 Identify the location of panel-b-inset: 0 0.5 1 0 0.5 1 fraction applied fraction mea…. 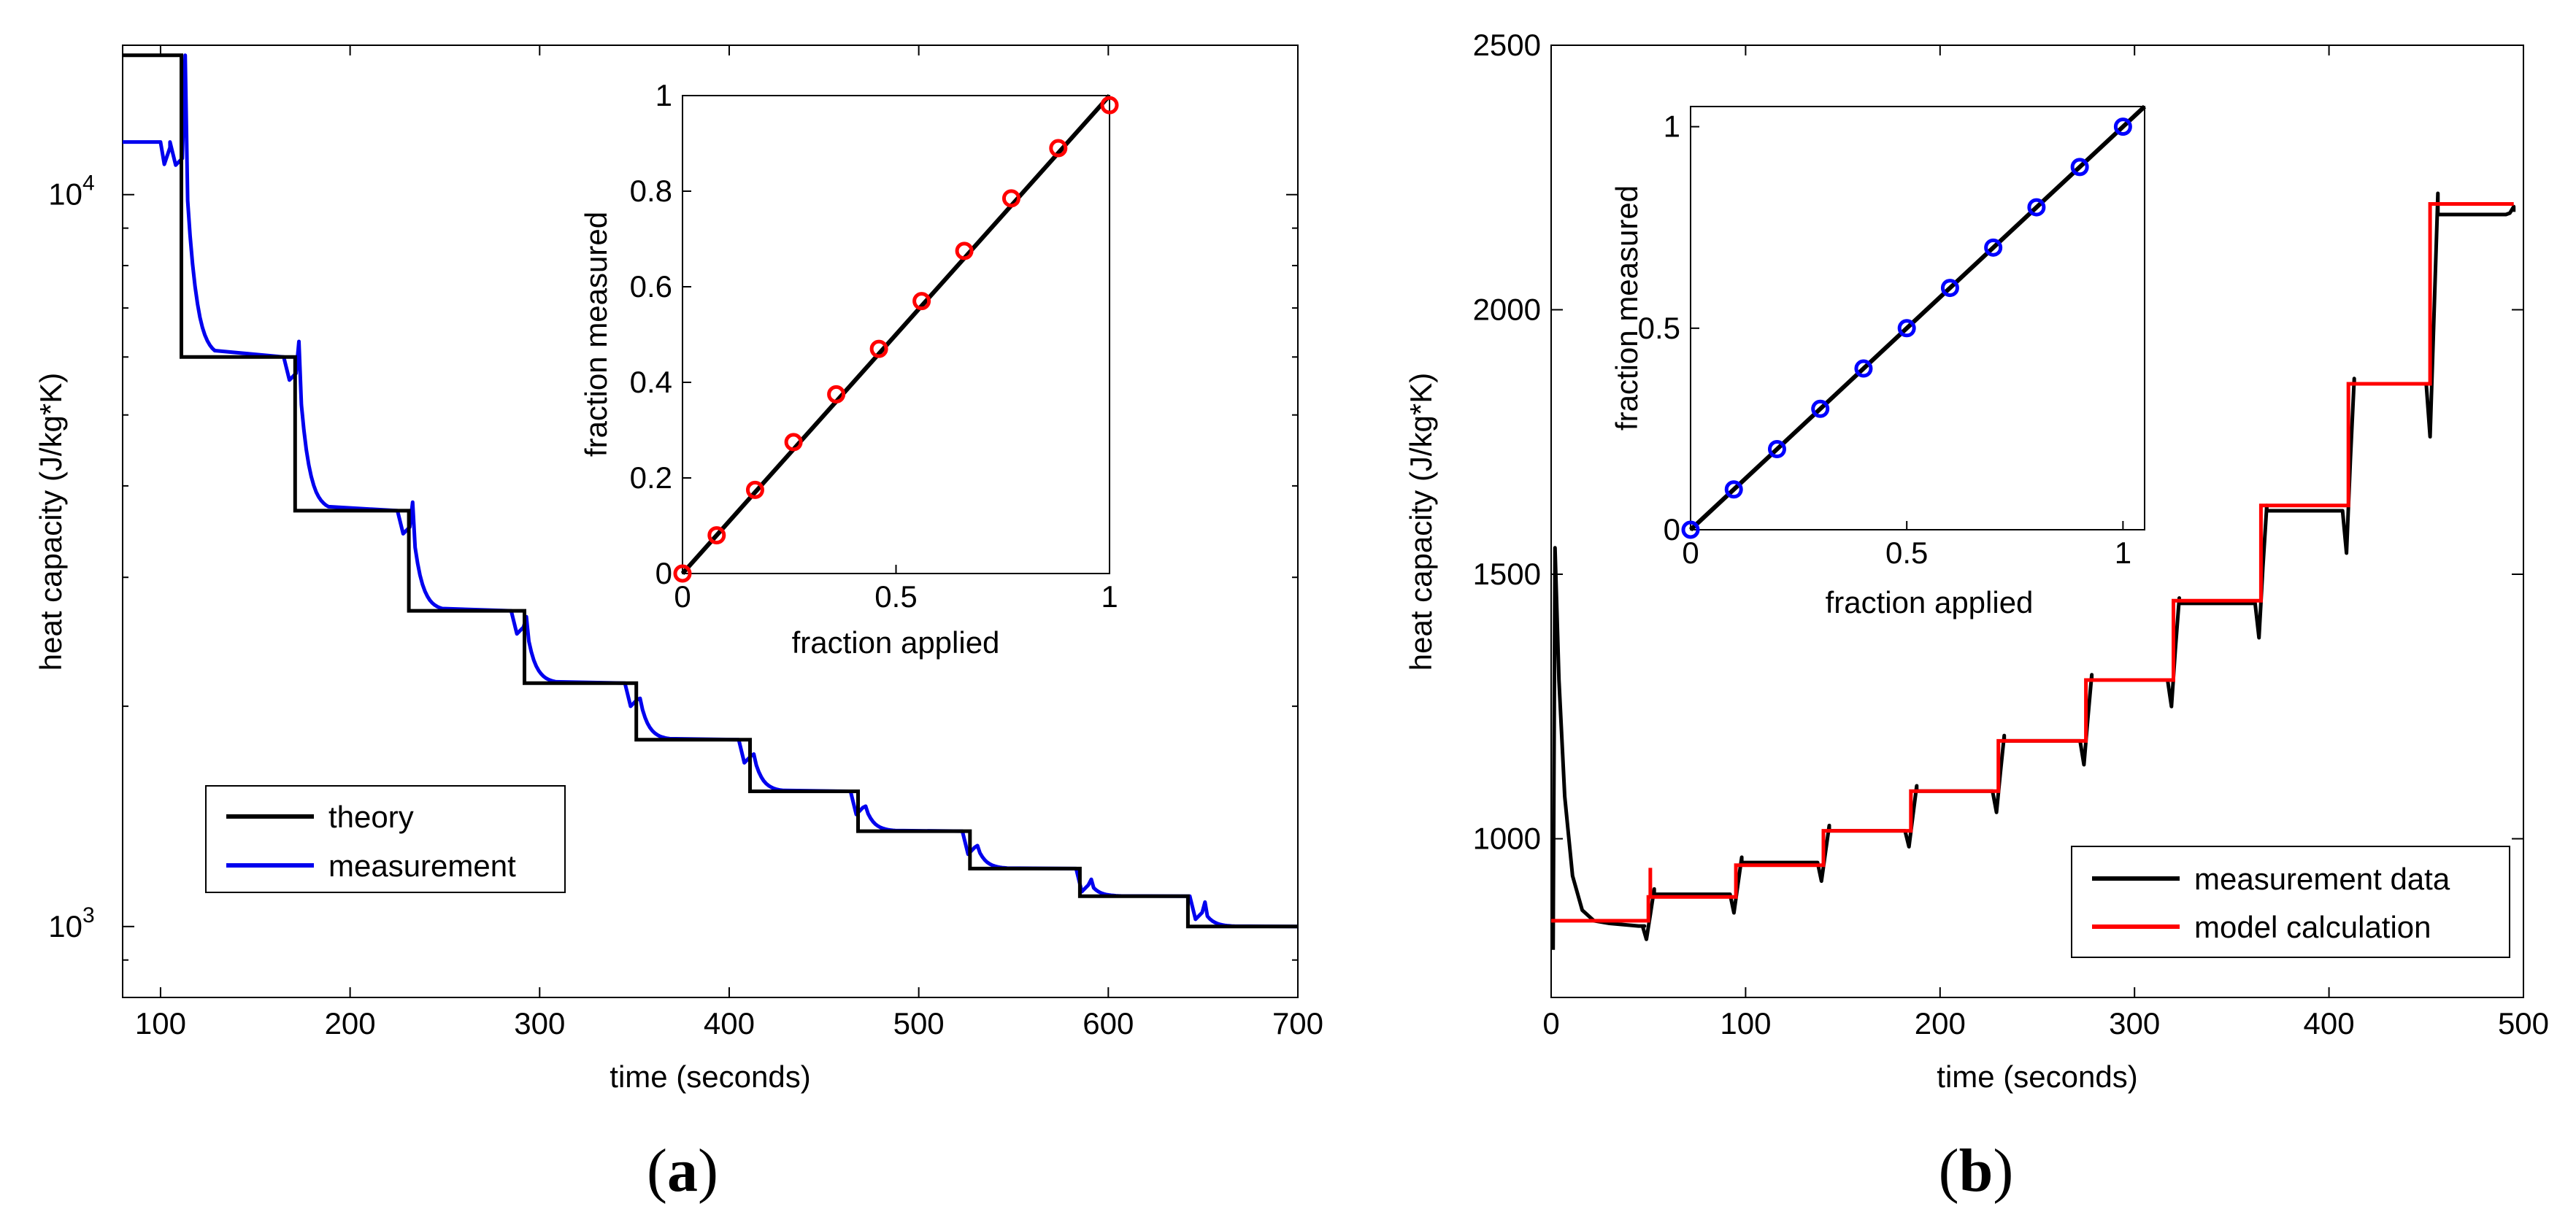
(1878, 361).